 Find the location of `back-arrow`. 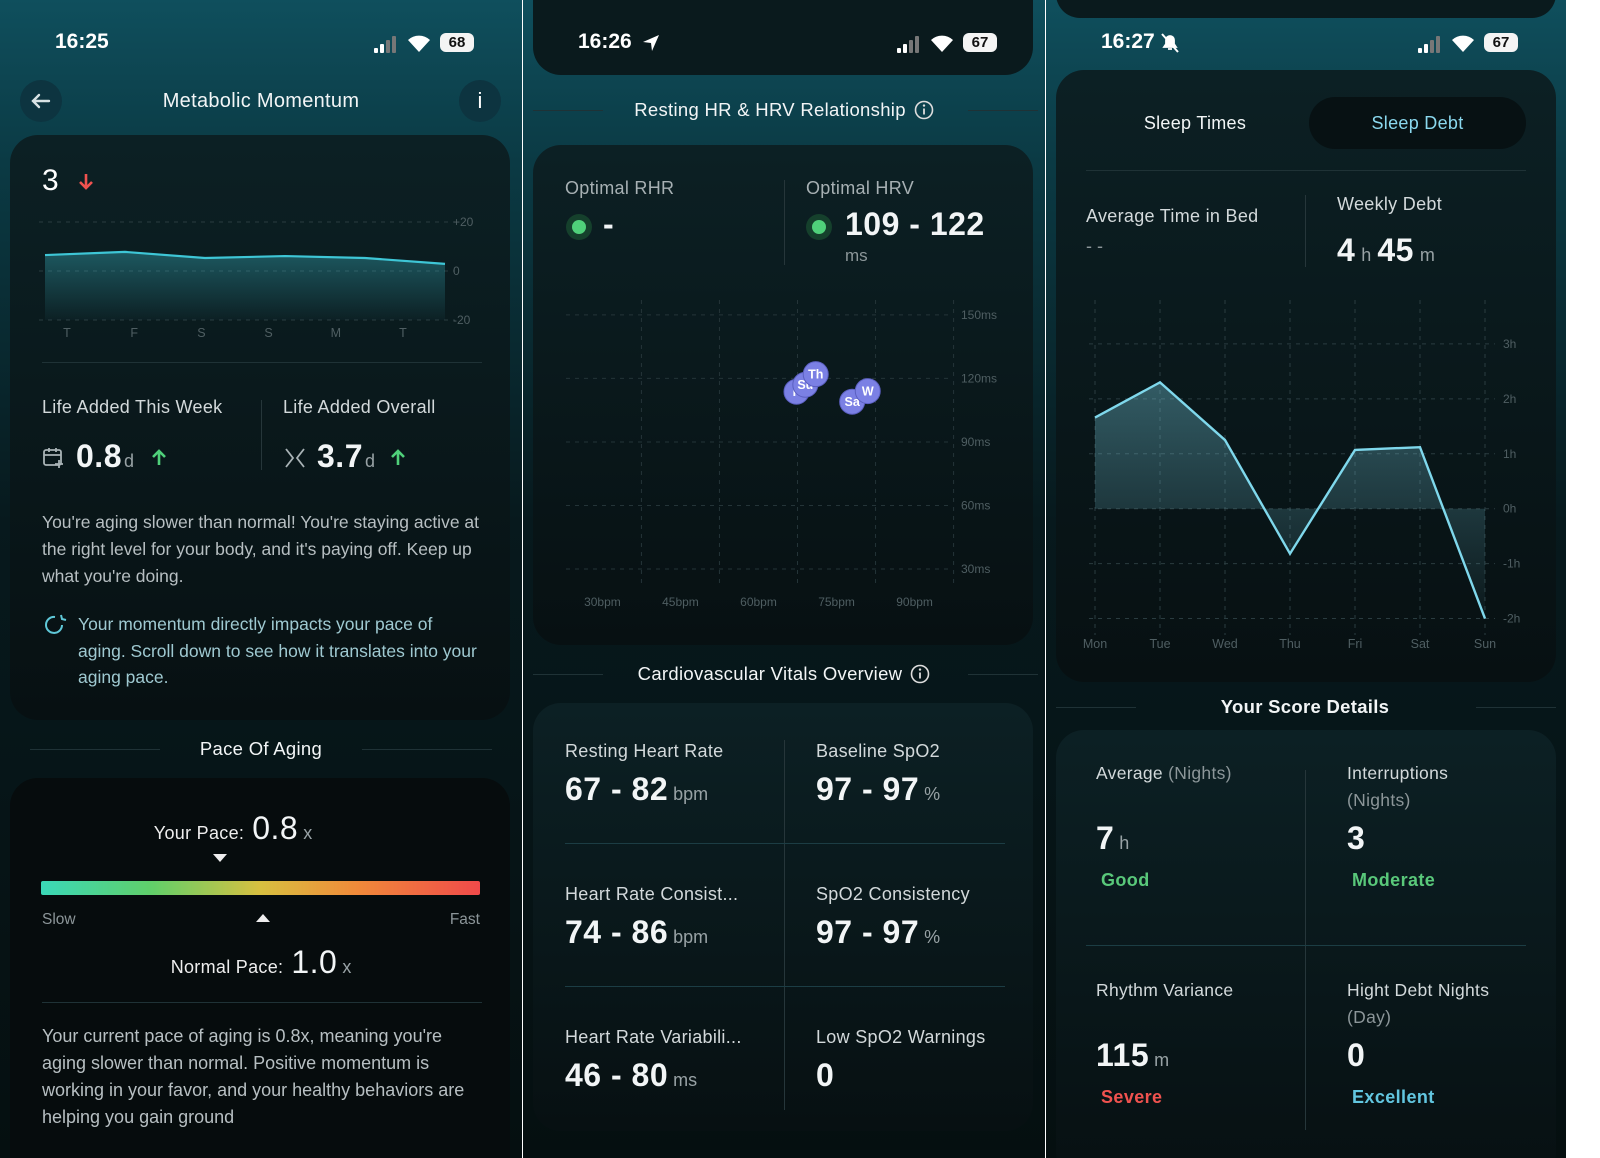

back-arrow is located at coordinates (41, 101).